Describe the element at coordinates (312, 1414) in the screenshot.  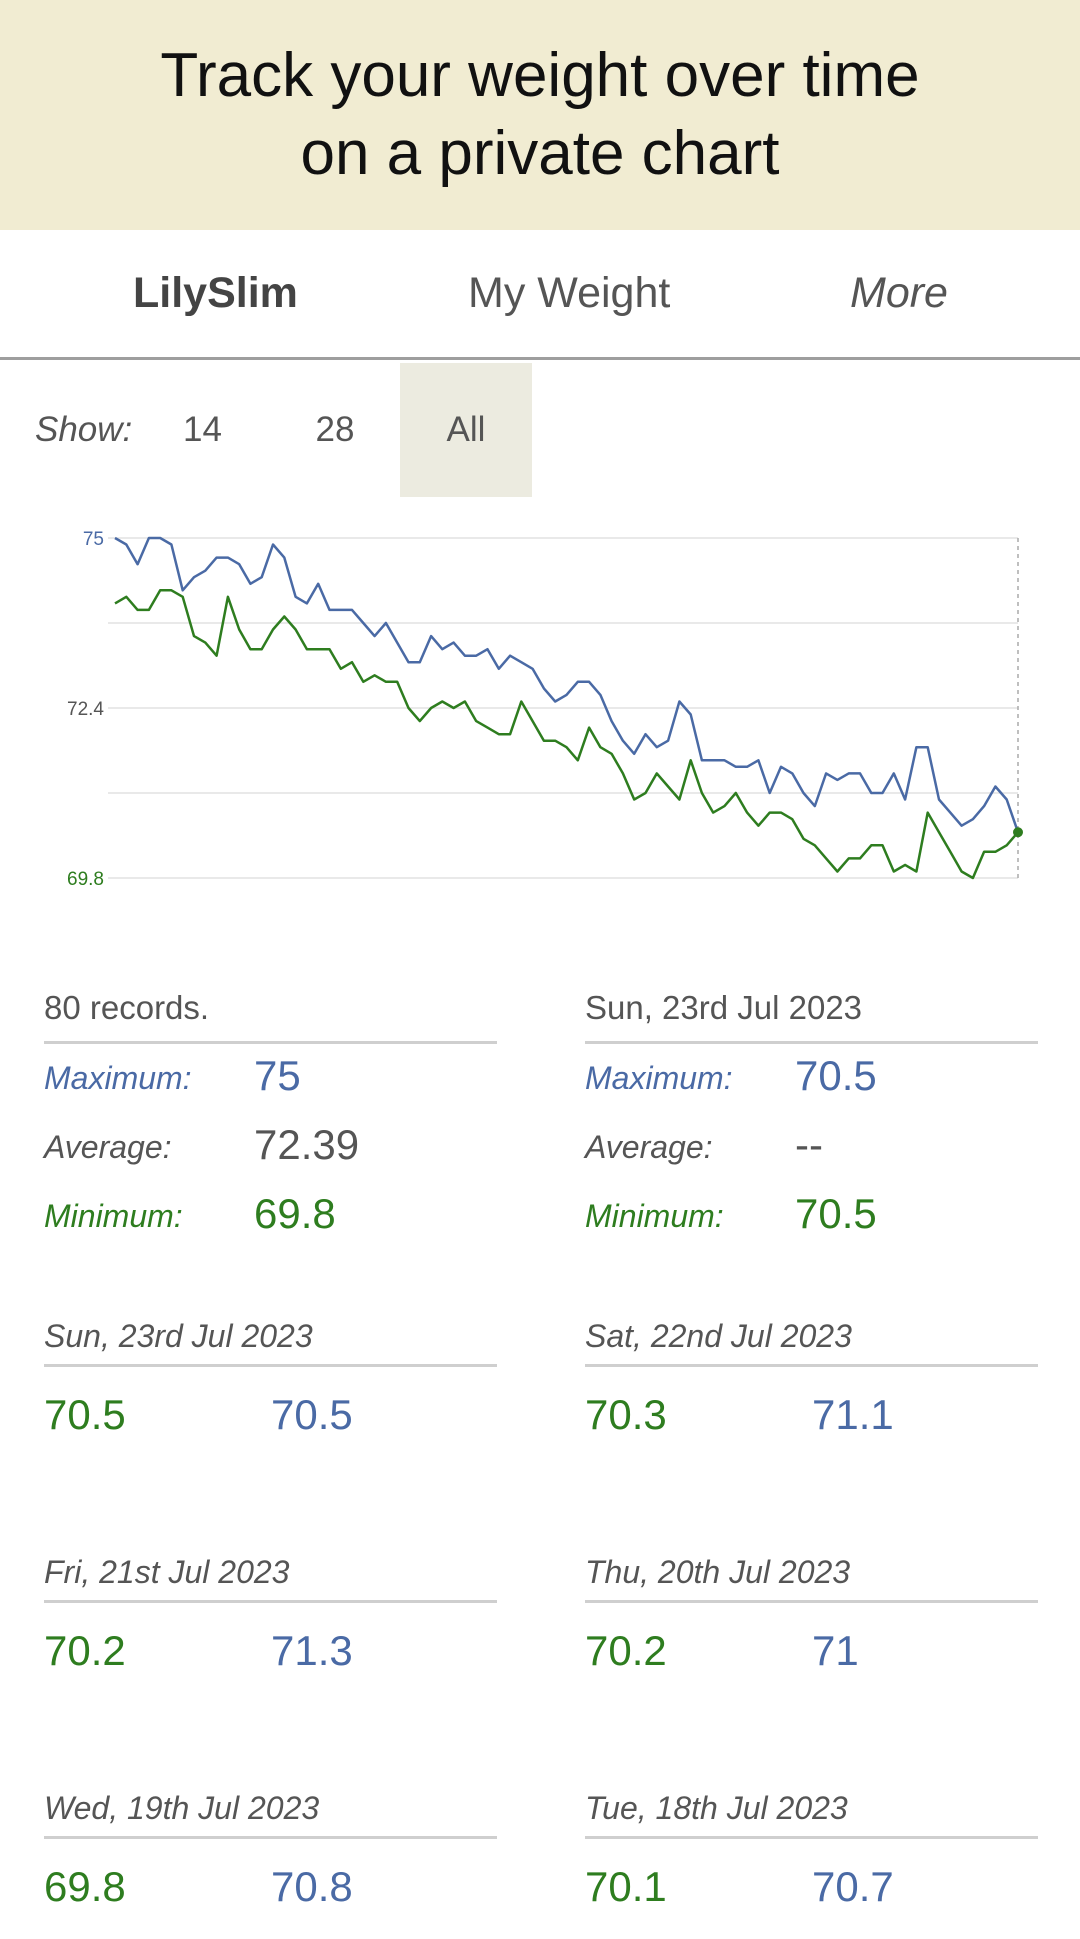
I see `day-max-value: 70.5` at that location.